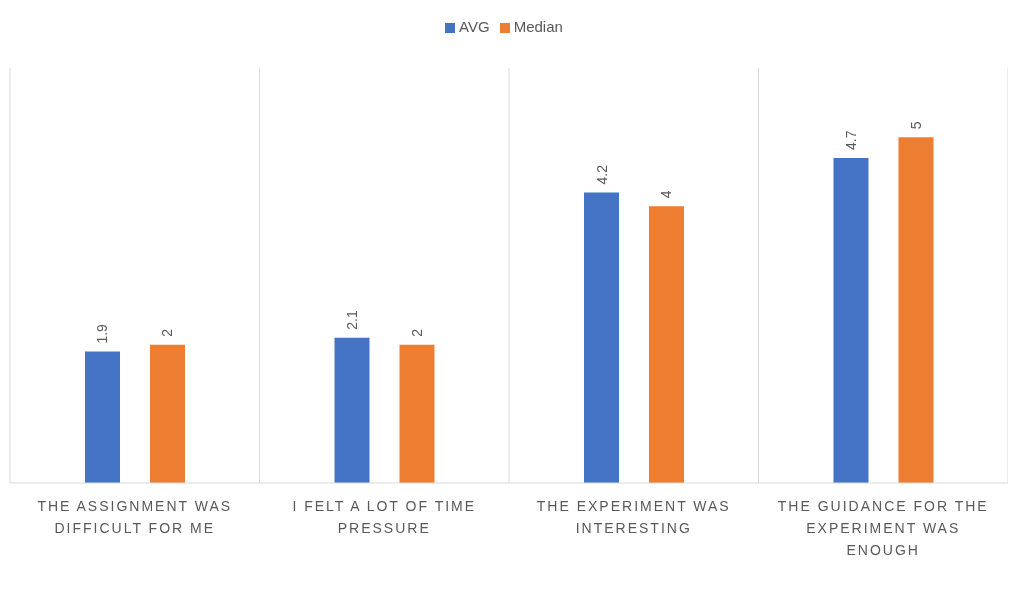 This screenshot has width=1016, height=591. I want to click on data-label: 5, so click(916, 125).